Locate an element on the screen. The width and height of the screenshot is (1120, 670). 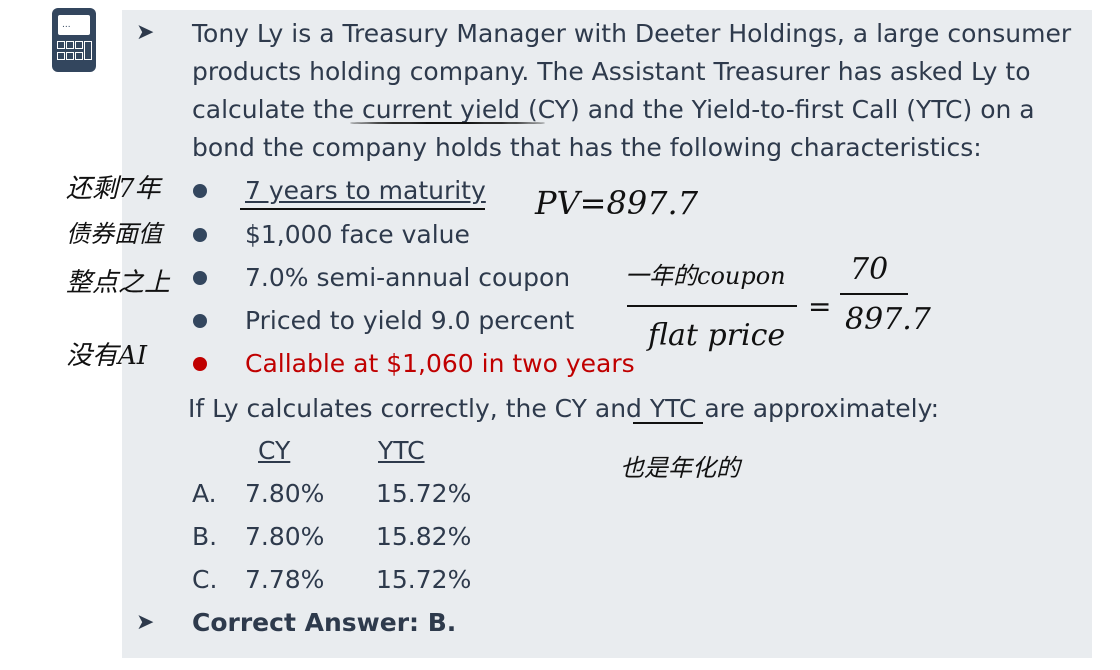
handwritten-num2: 70 is located at coordinates (869, 269).